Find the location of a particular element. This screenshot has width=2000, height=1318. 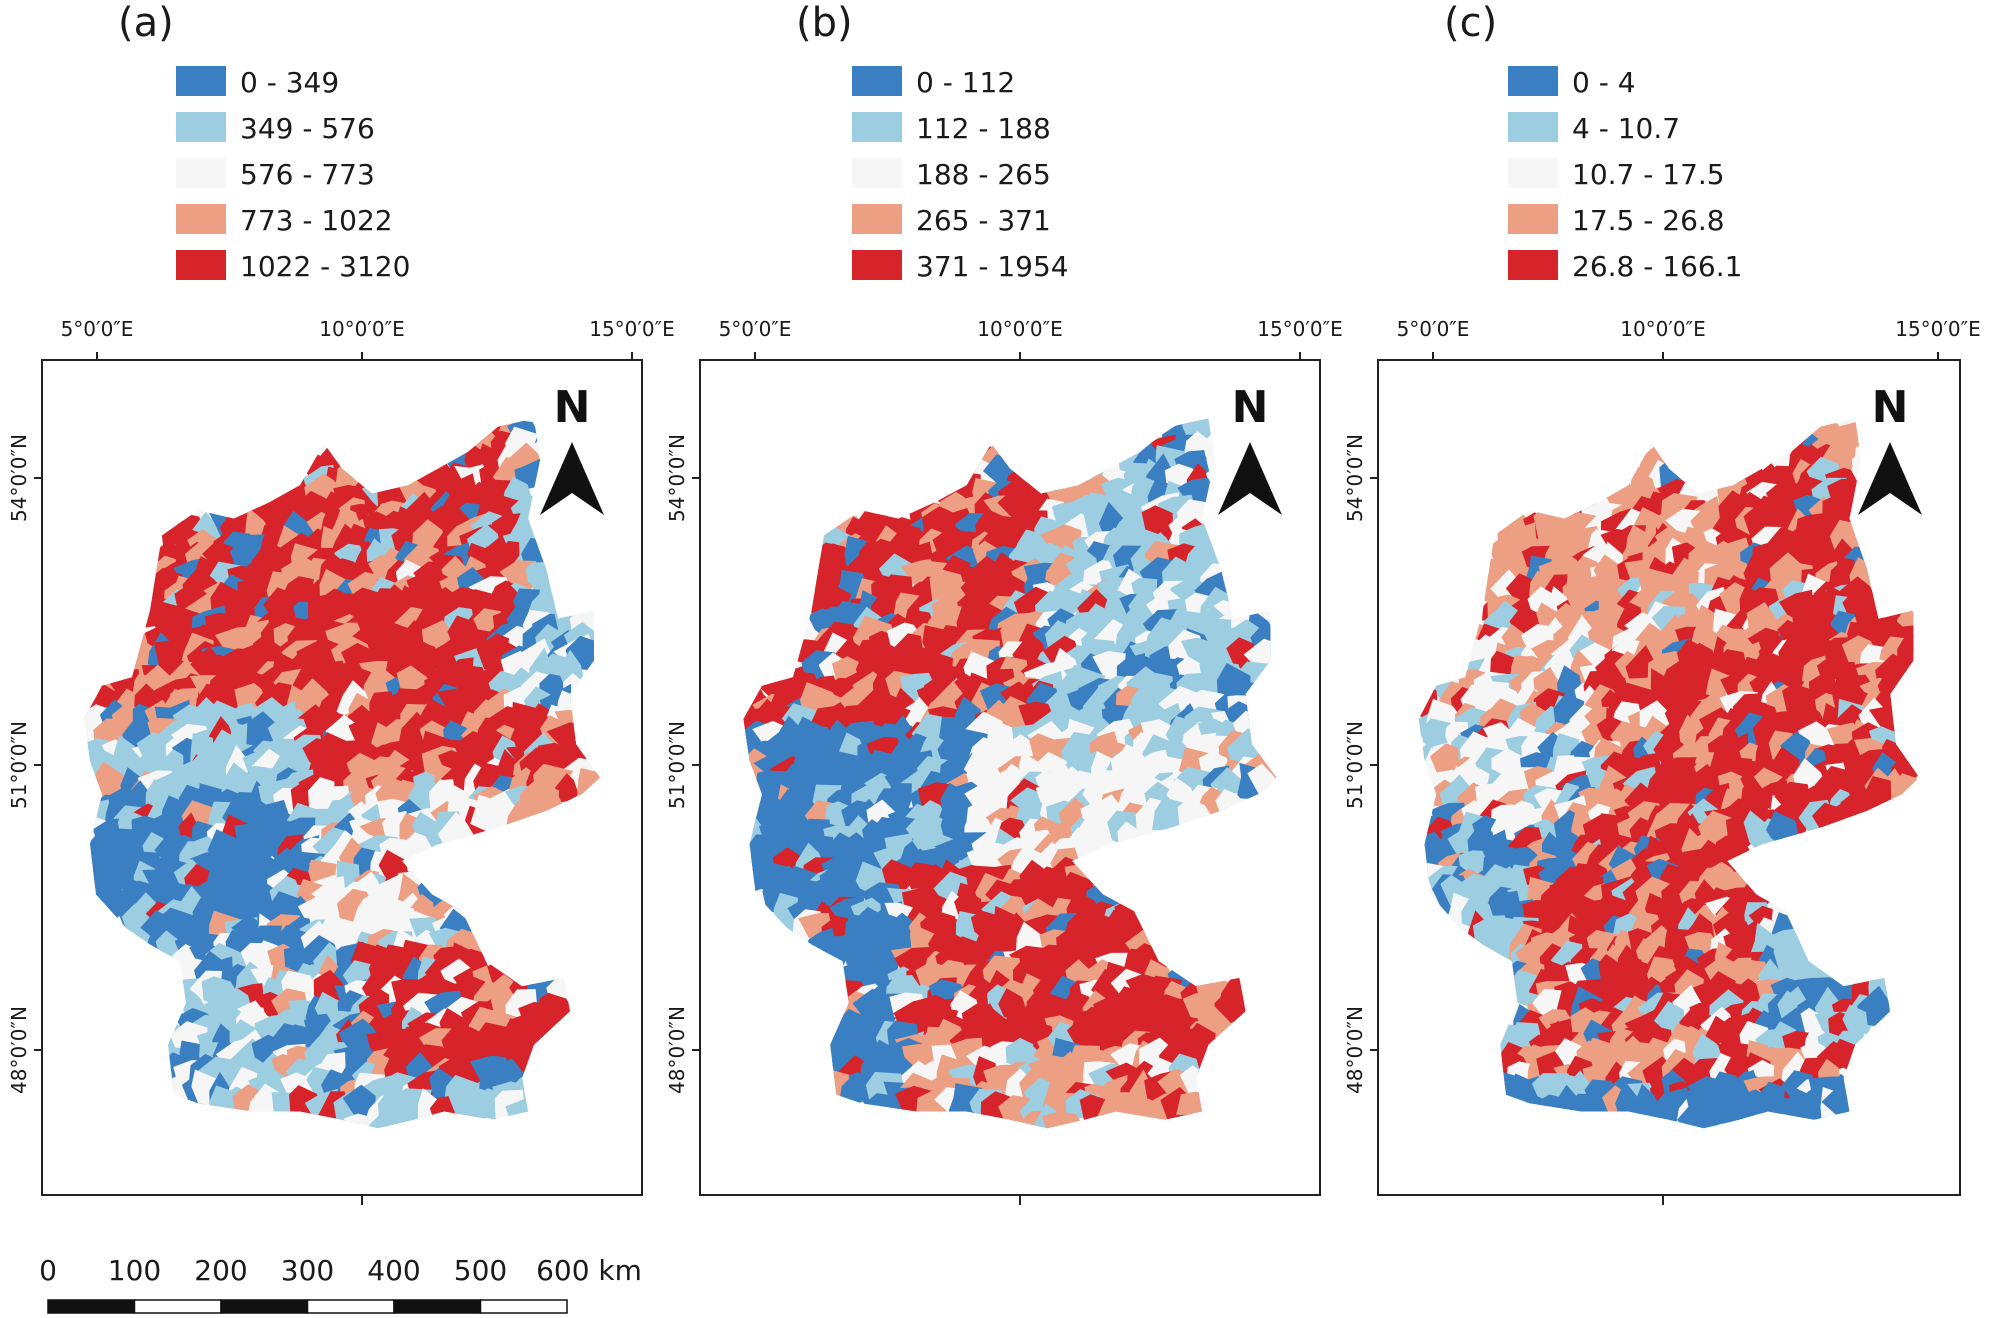

legend-label: 112 - 188 is located at coordinates (983, 128).